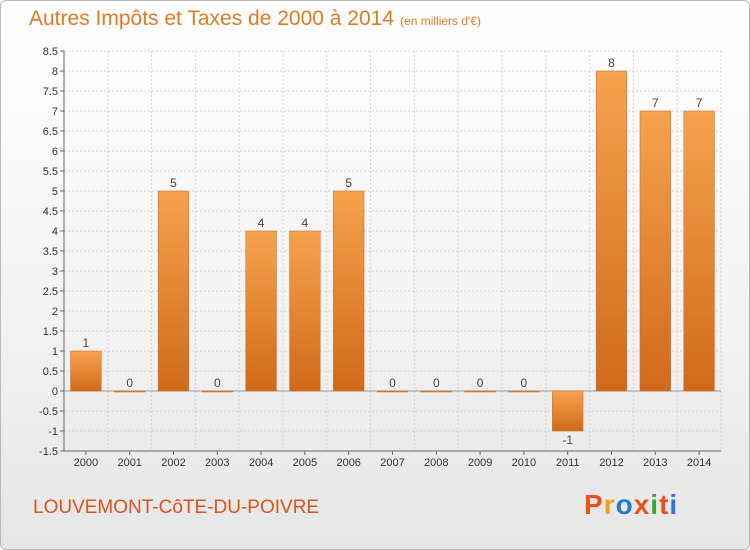 The image size is (750, 550). Describe the element at coordinates (48, 412) in the screenshot. I see `y-tick-label: -0.5` at that location.